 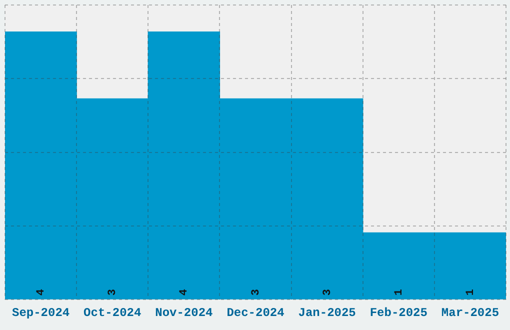 I want to click on x-tick-label: Sep-2024, so click(x=41, y=313).